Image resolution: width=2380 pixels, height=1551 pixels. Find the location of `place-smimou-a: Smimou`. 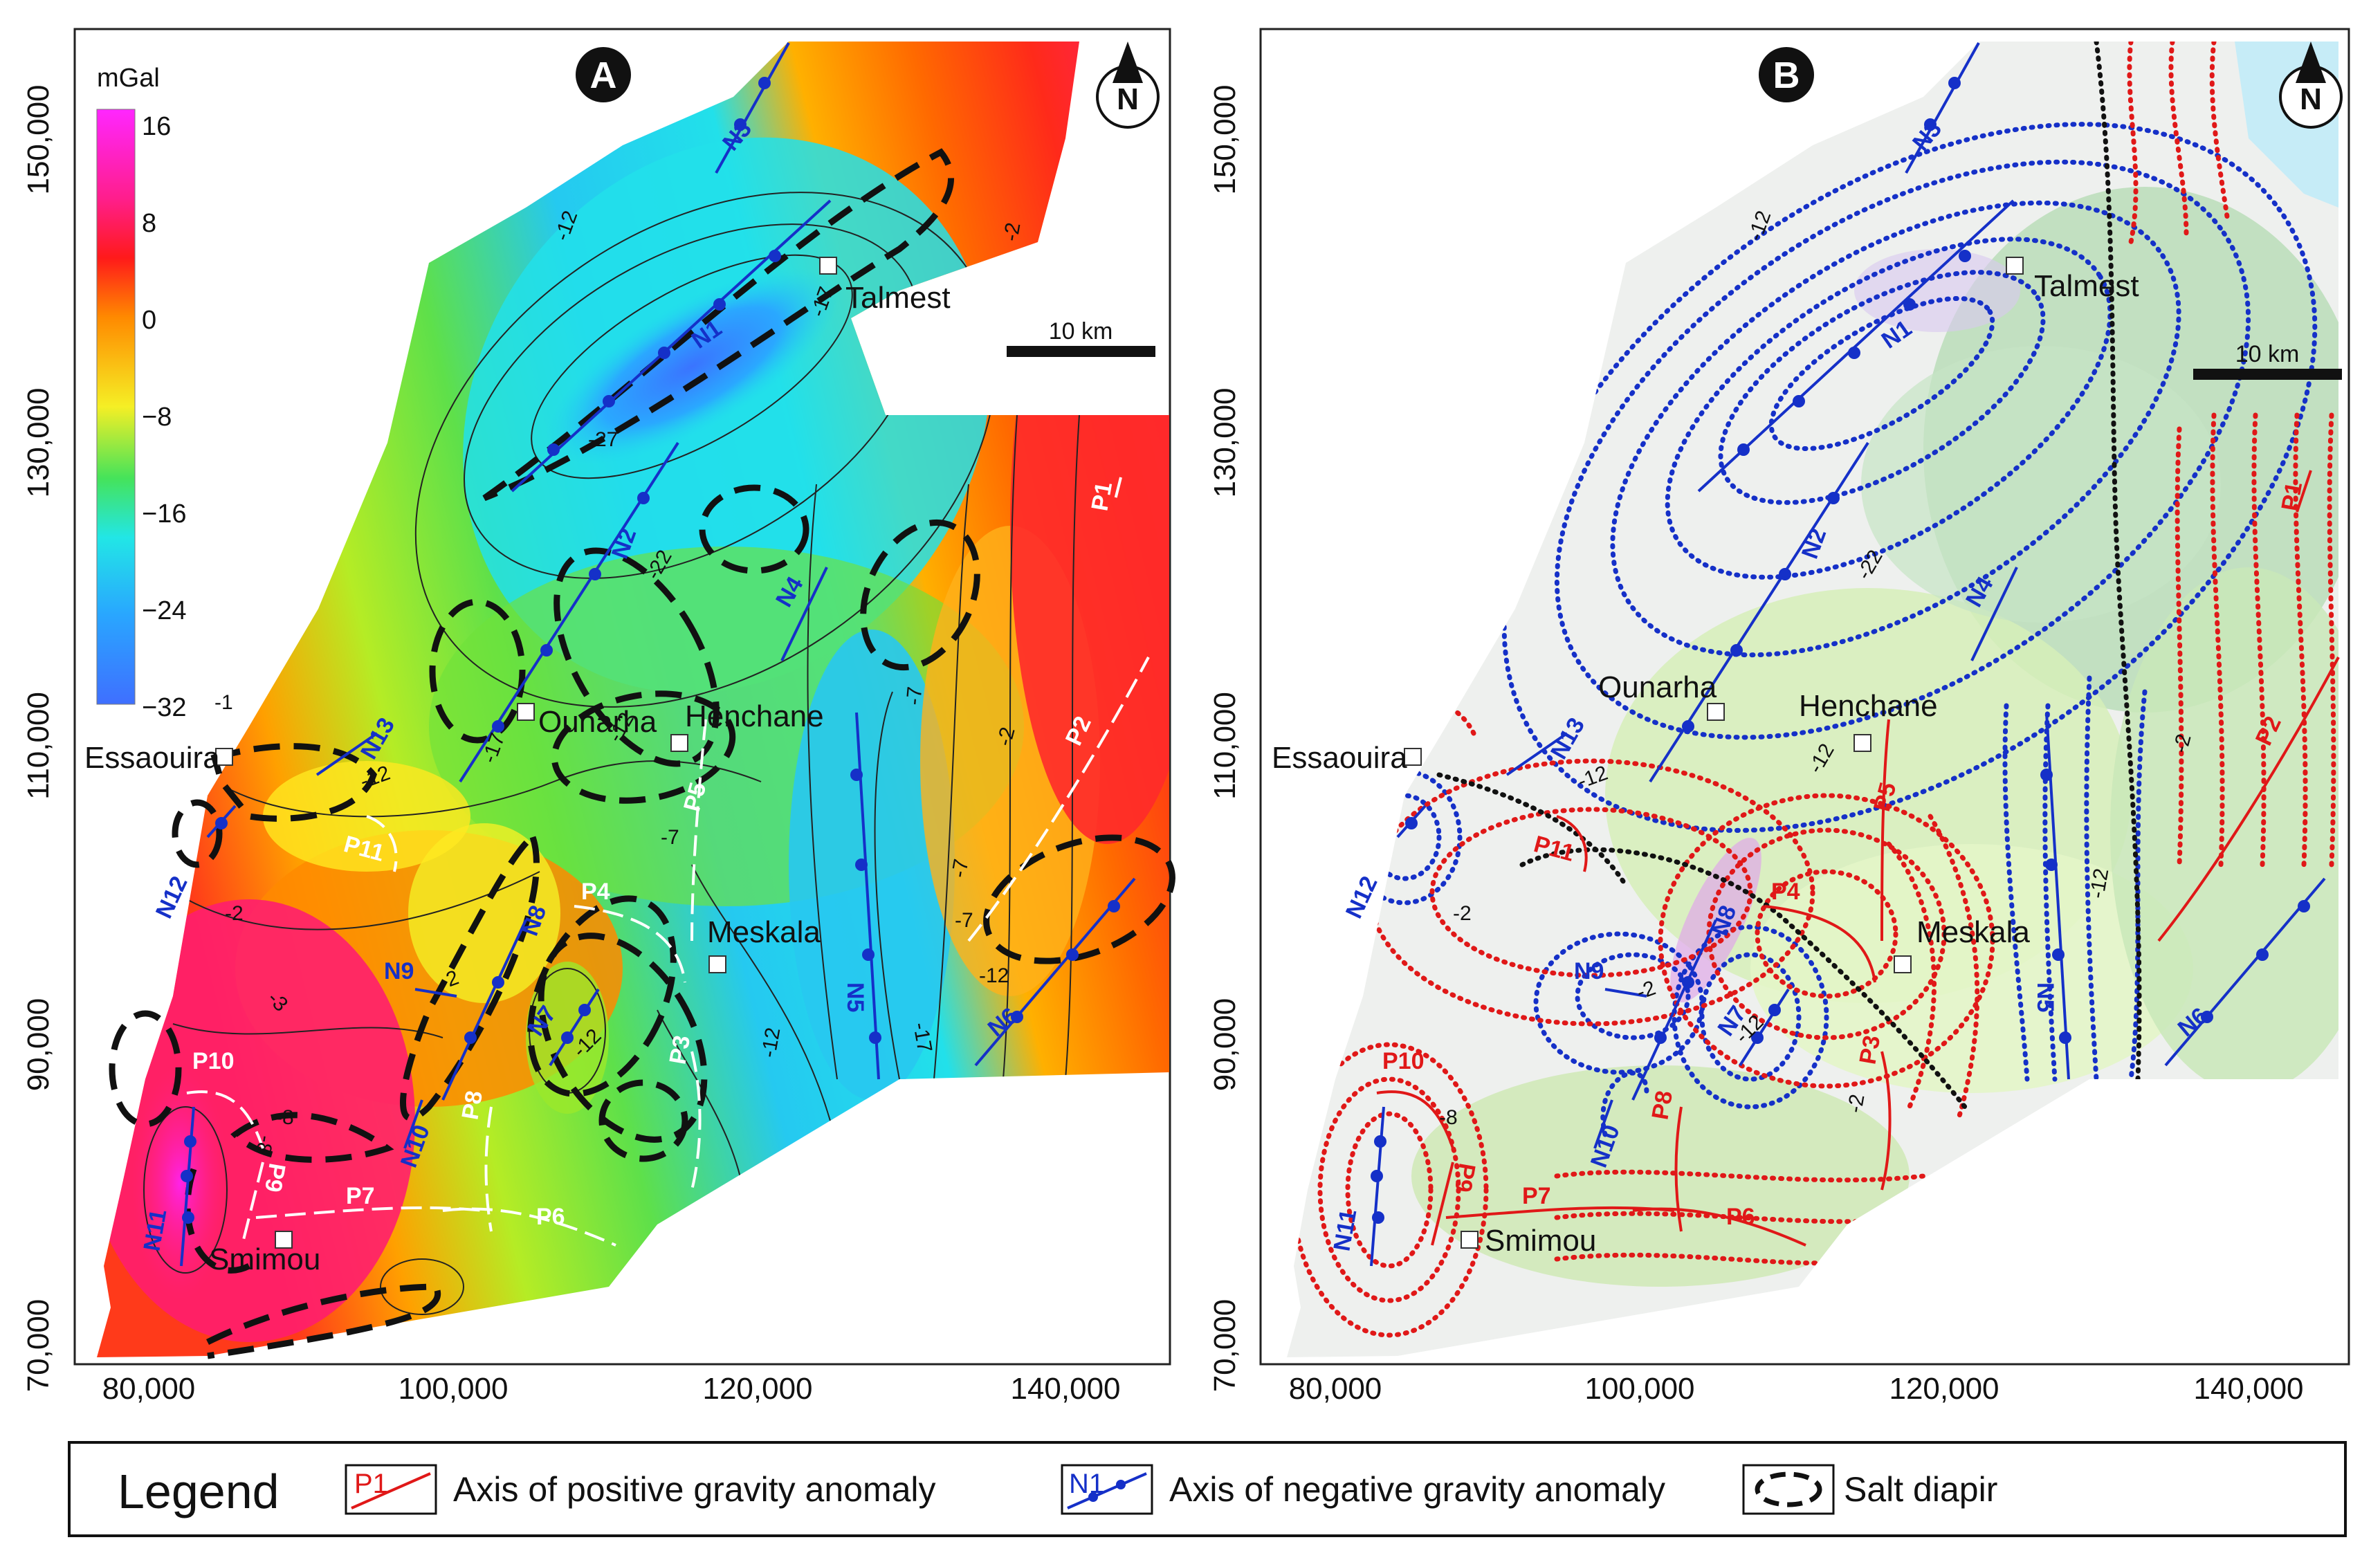

place-smimou-a: Smimou is located at coordinates (264, 1259).